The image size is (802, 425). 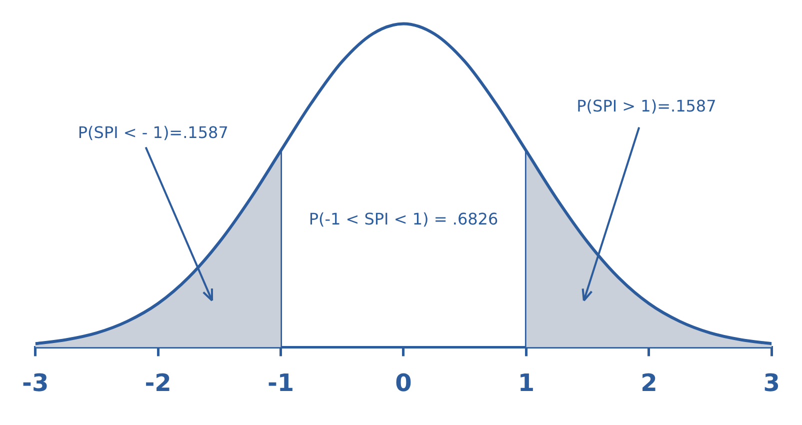 I want to click on x-tick-label: 1, so click(x=526, y=382).